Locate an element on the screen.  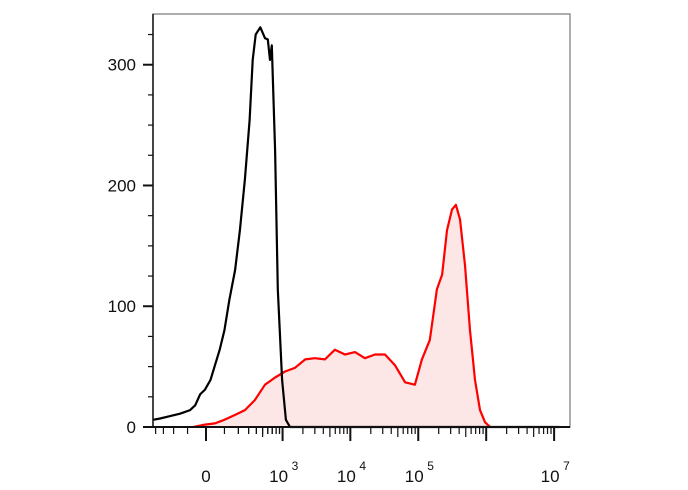
x-tick-exponent: 7 is located at coordinates (566, 466).